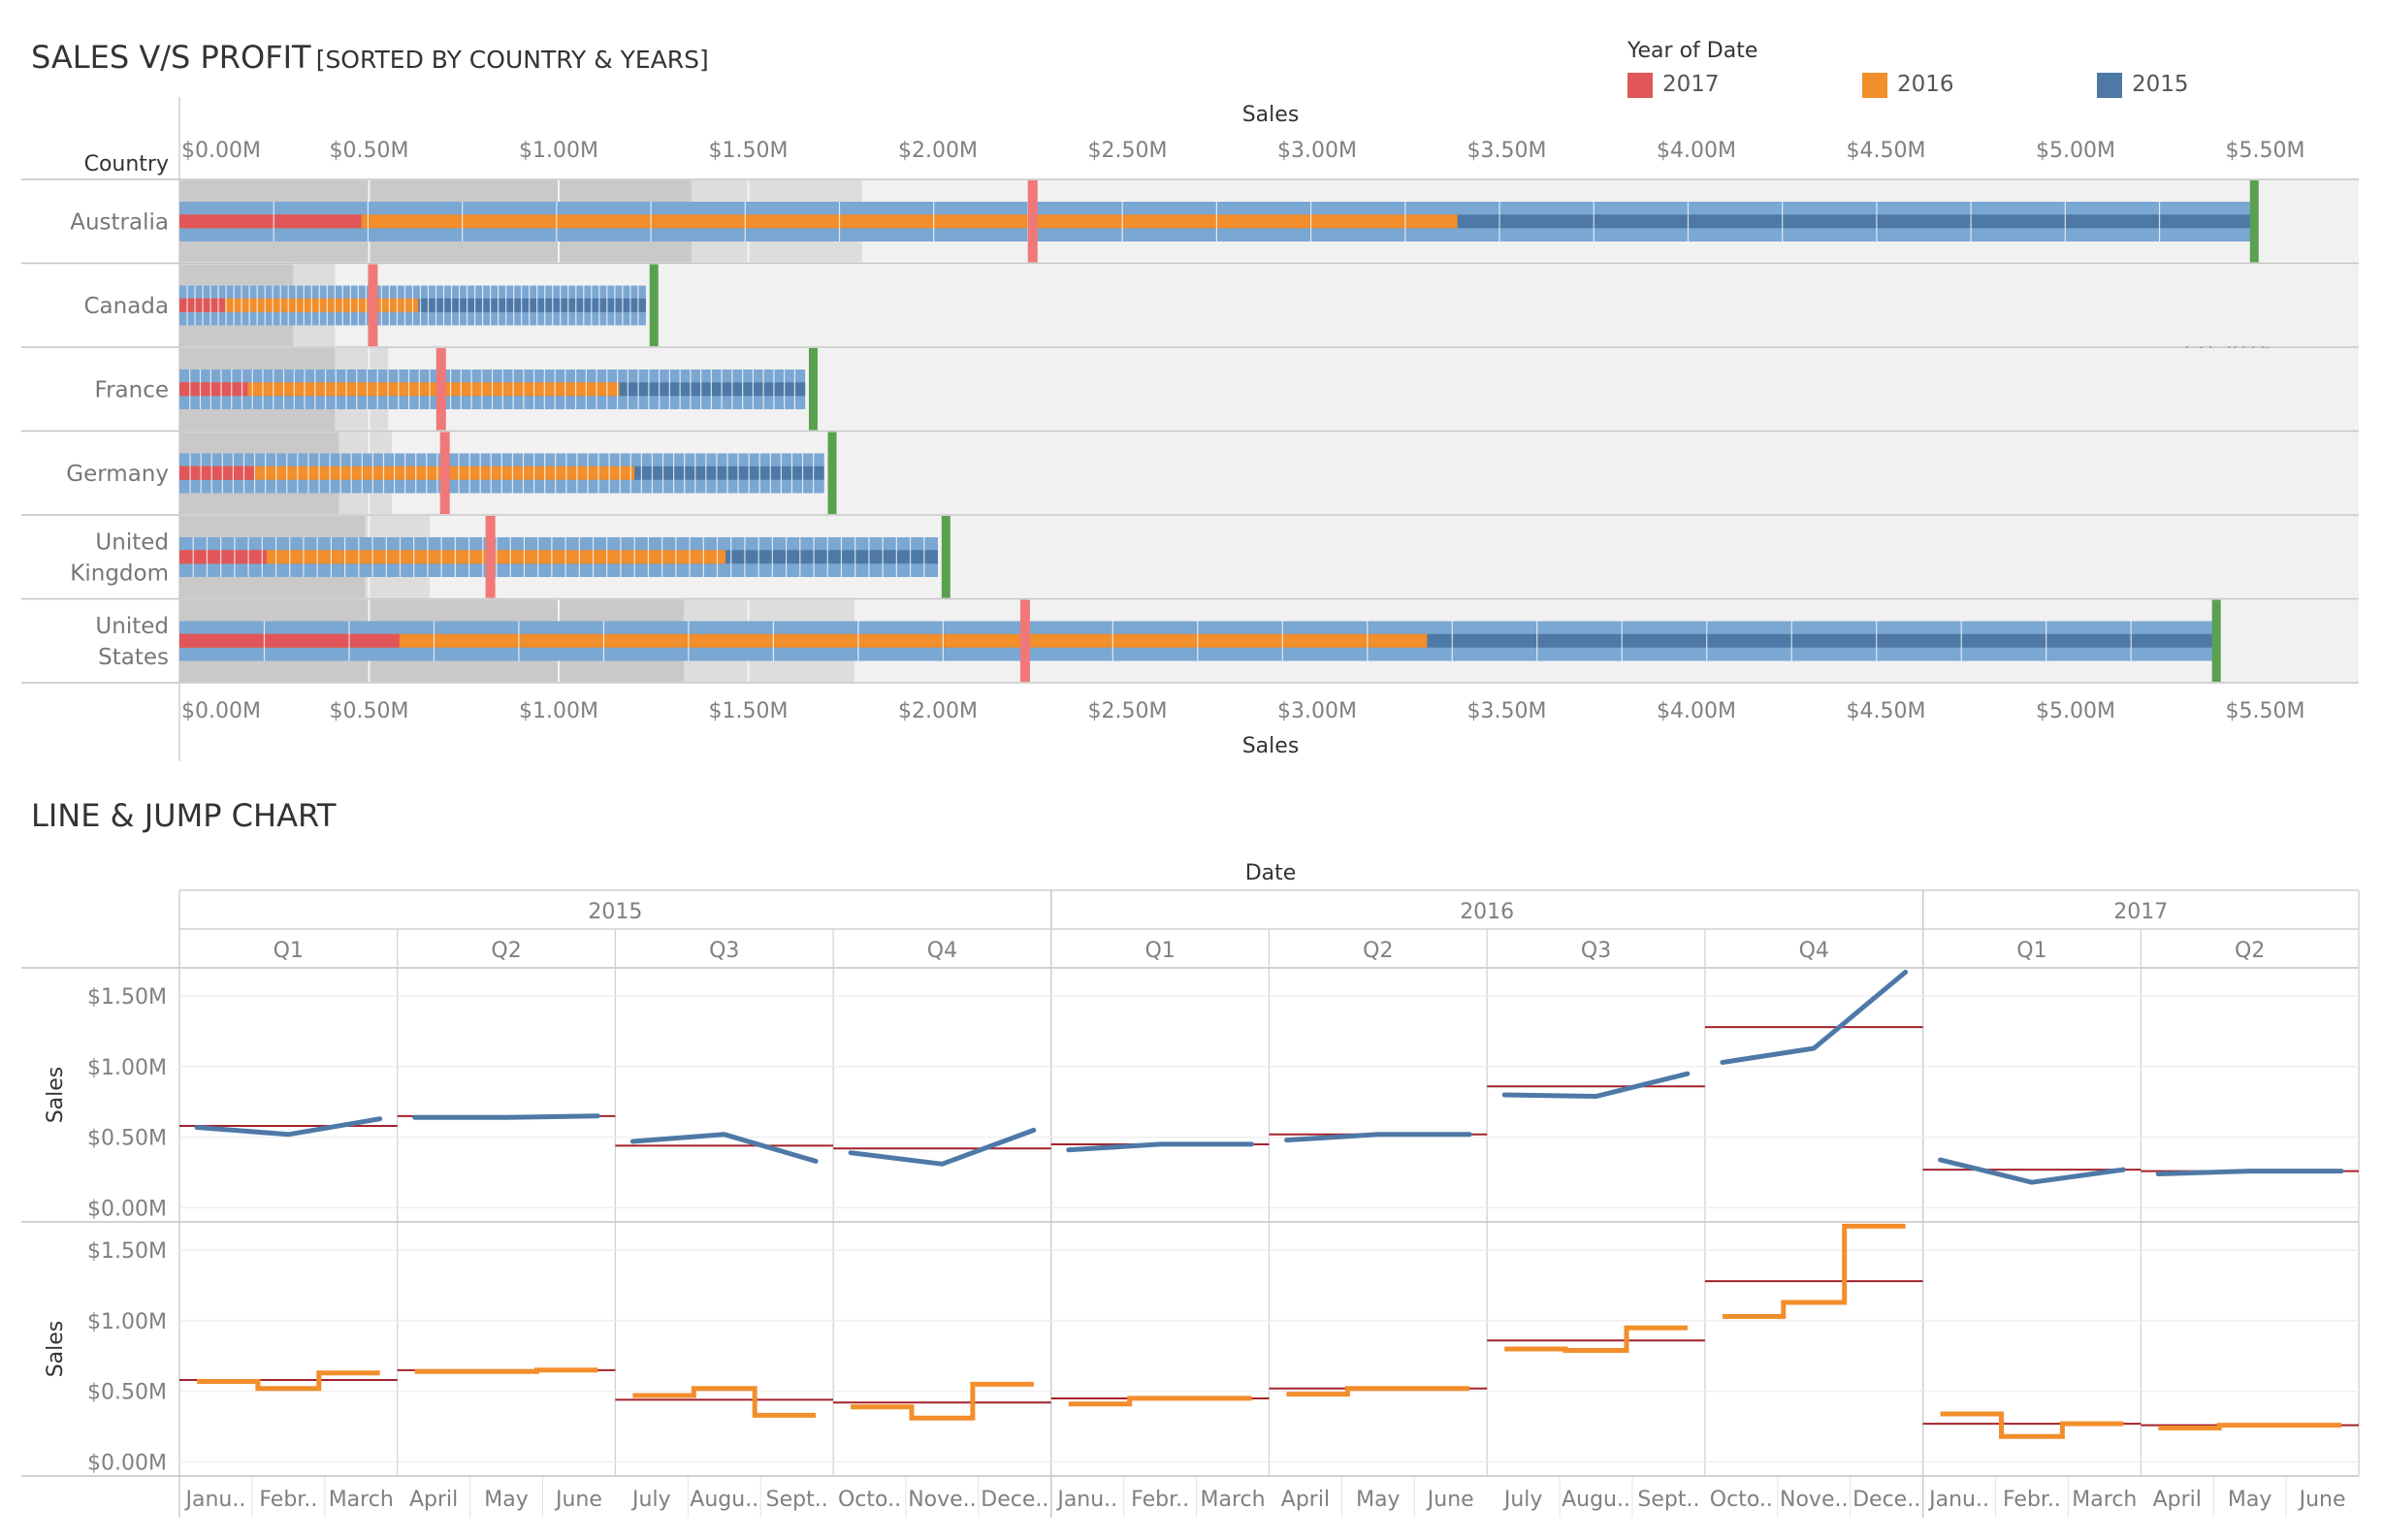 The image size is (2384, 1540). I want to click on year-header-label: 2016, so click(1487, 912).